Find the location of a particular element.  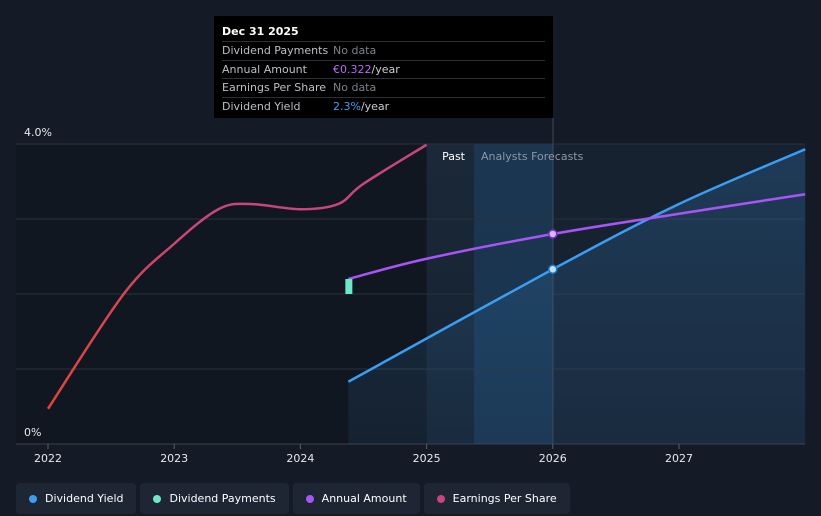

annual-amount-marker is located at coordinates (553, 234).